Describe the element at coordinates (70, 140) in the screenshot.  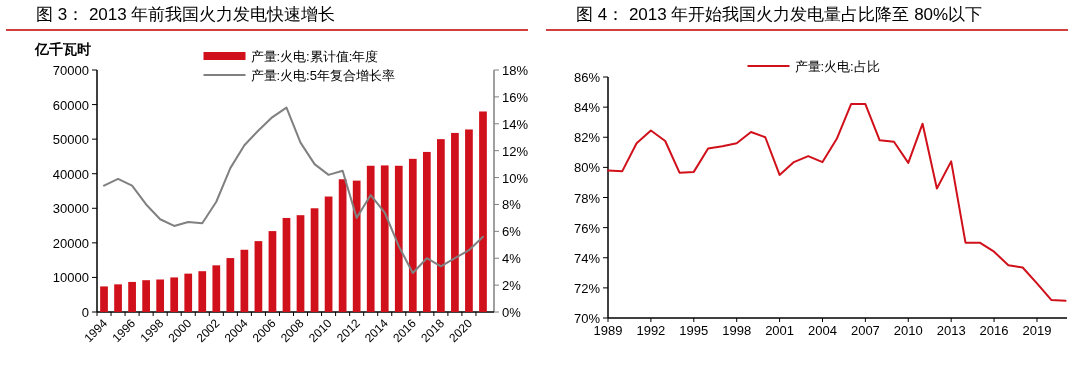
I see `y-tick-label: 50000` at that location.